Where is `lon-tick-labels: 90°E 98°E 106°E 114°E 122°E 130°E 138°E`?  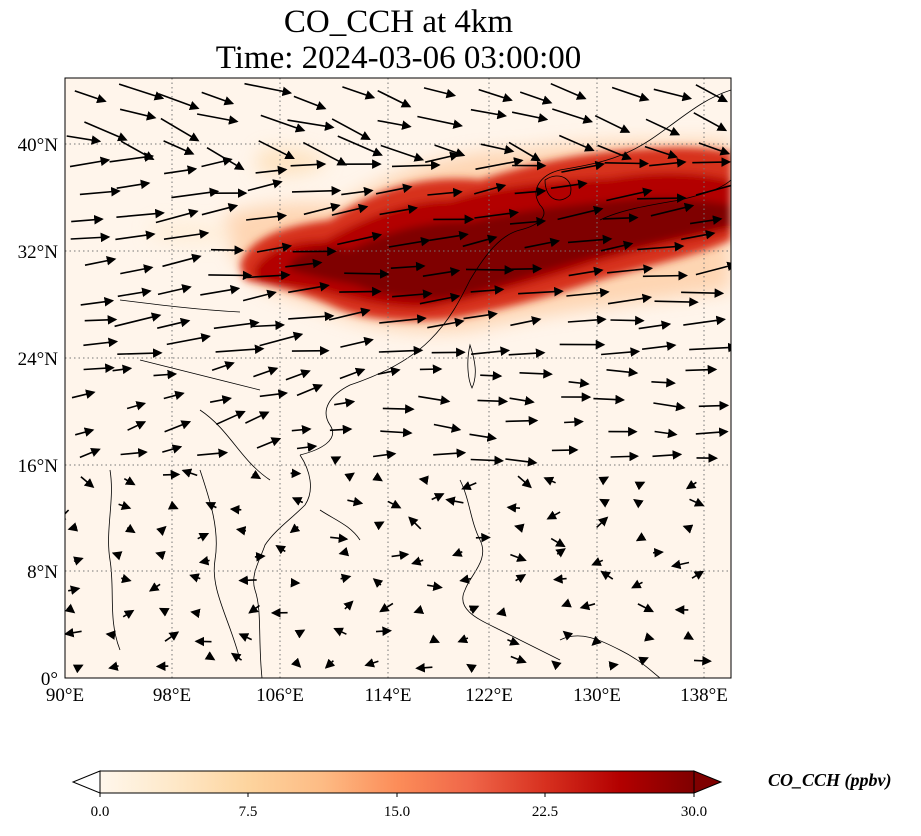 lon-tick-labels: 90°E 98°E 106°E 114°E 122°E 130°E 138°E is located at coordinates (387, 695).